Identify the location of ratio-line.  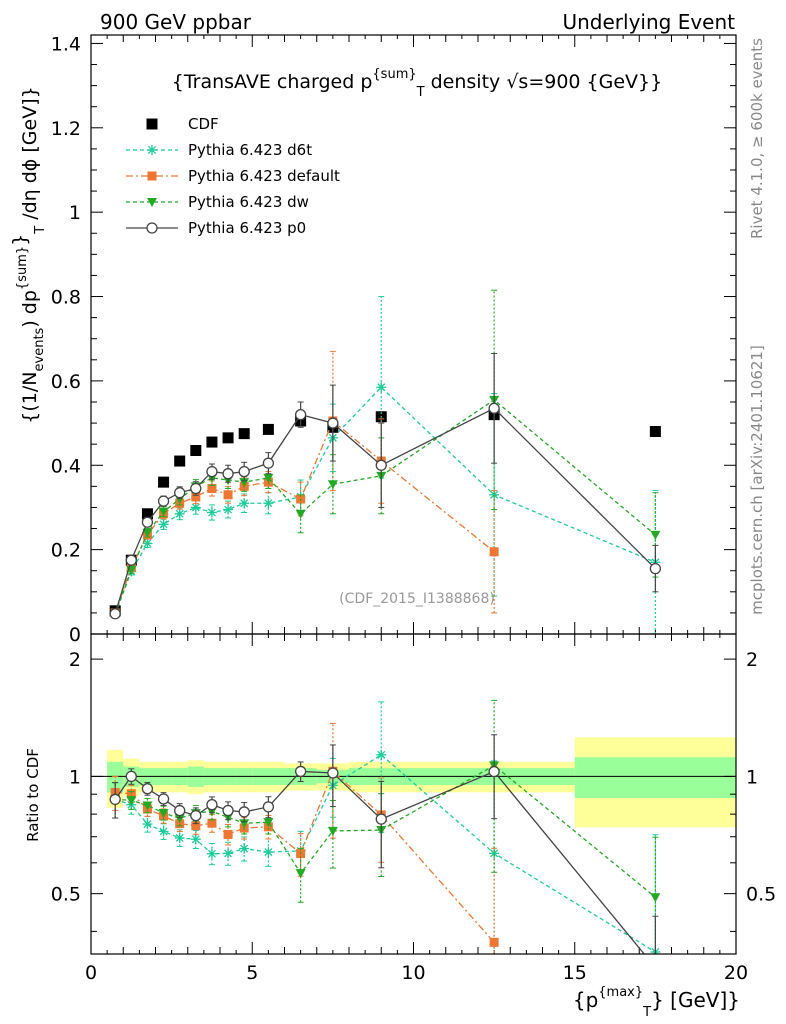
(380, 862).